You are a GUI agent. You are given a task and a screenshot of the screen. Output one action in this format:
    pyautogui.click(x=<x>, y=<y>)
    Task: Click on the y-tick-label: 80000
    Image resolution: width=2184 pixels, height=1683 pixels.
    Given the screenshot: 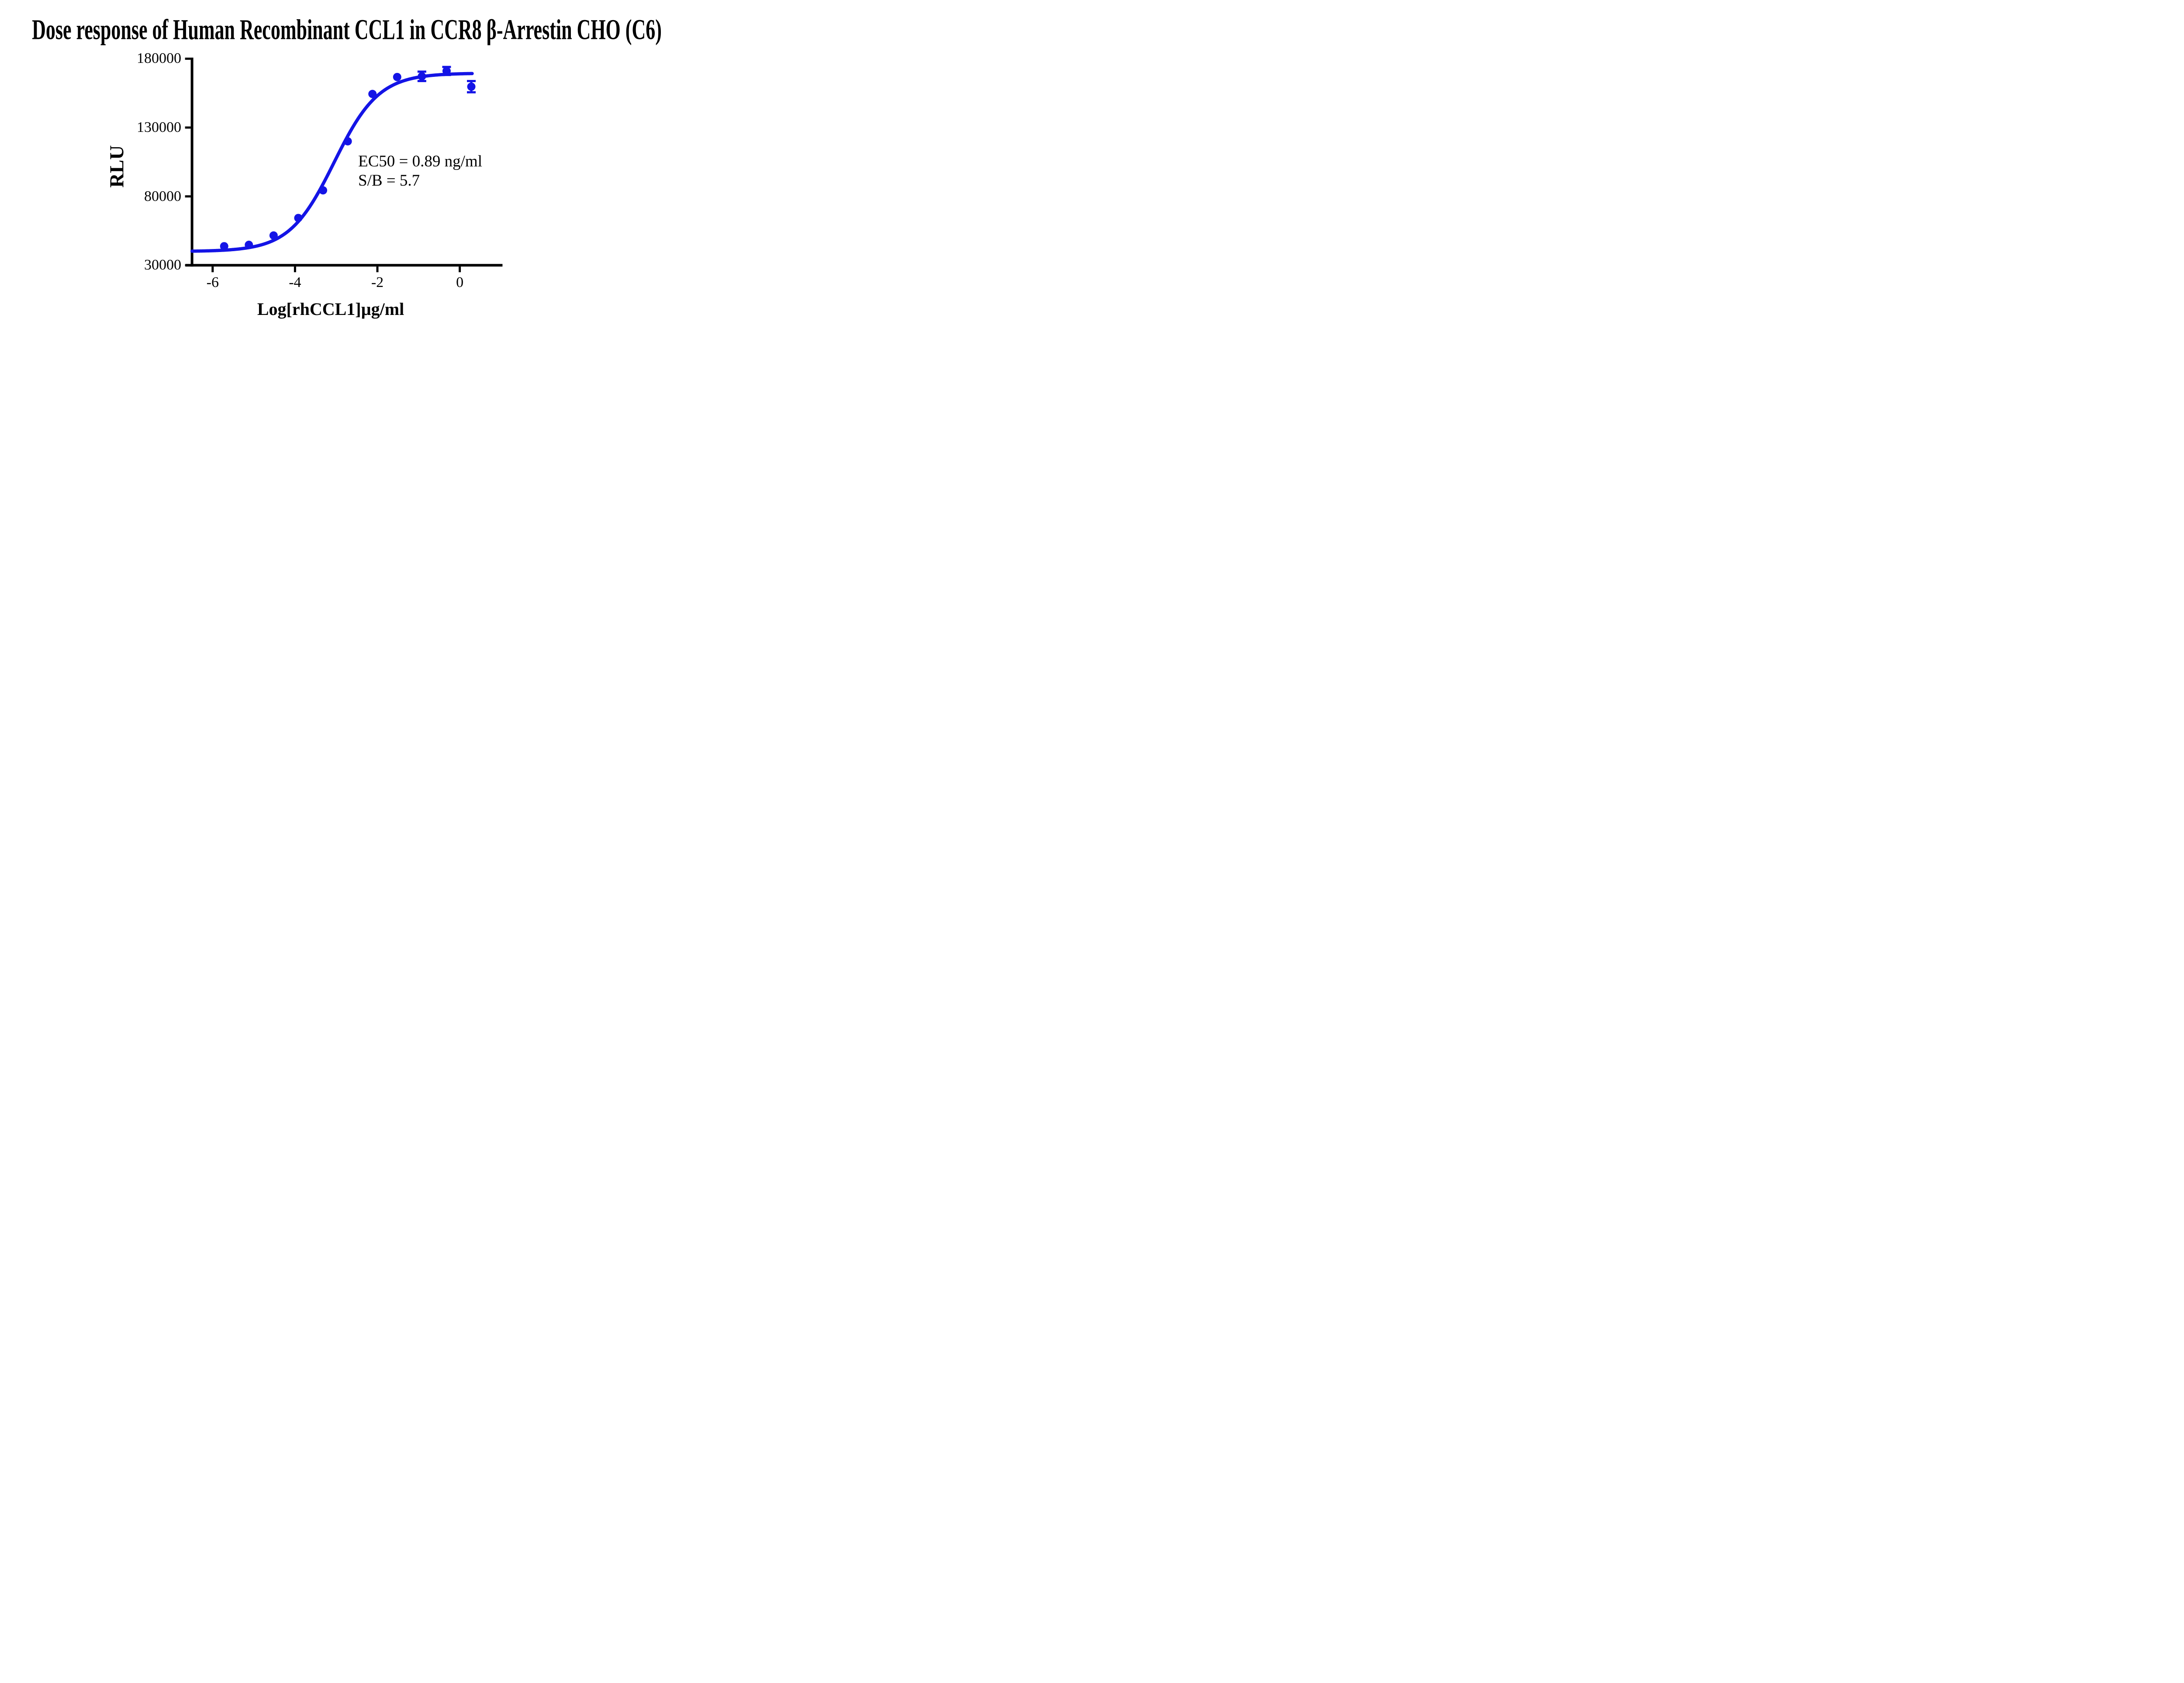 What is the action you would take?
    pyautogui.click(x=162, y=196)
    